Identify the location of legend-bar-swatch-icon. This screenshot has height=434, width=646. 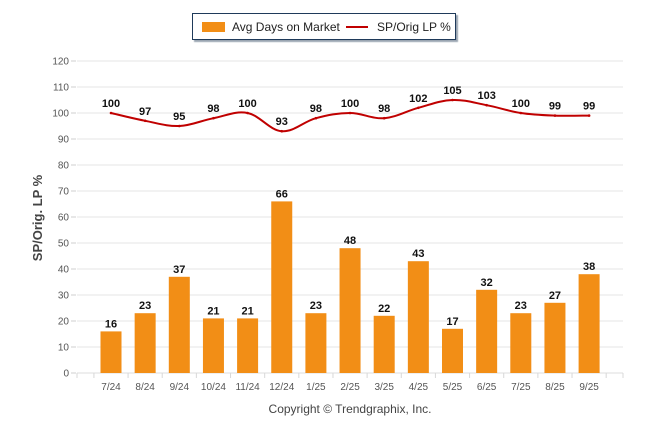
(213, 26).